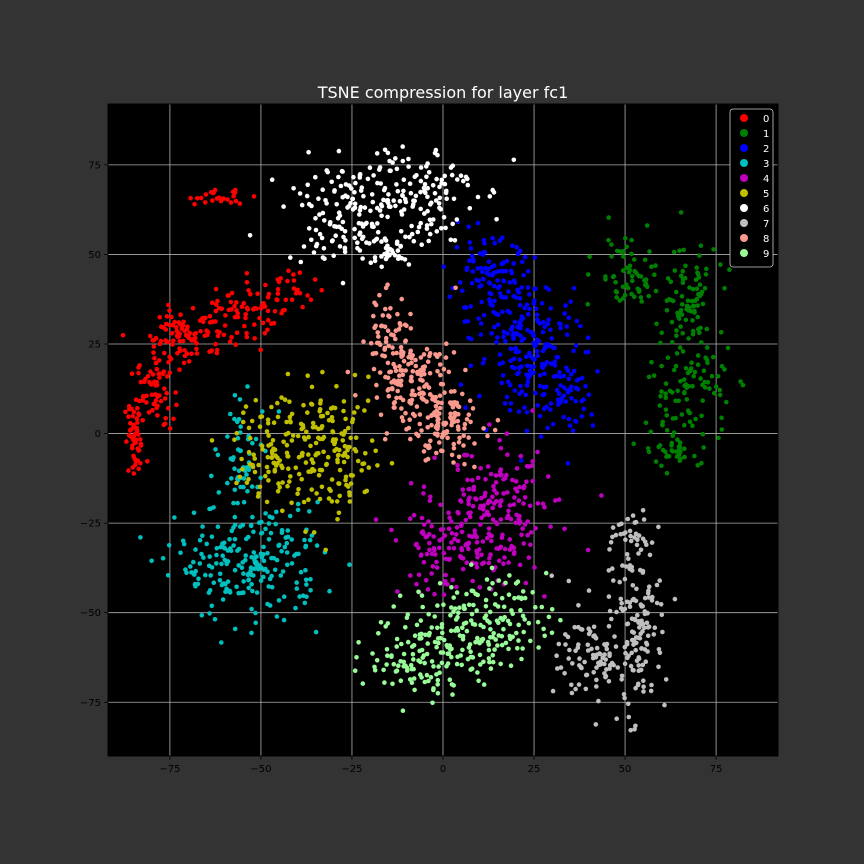  Describe the element at coordinates (90, 613) in the screenshot. I see `y-tick-label: −50` at that location.